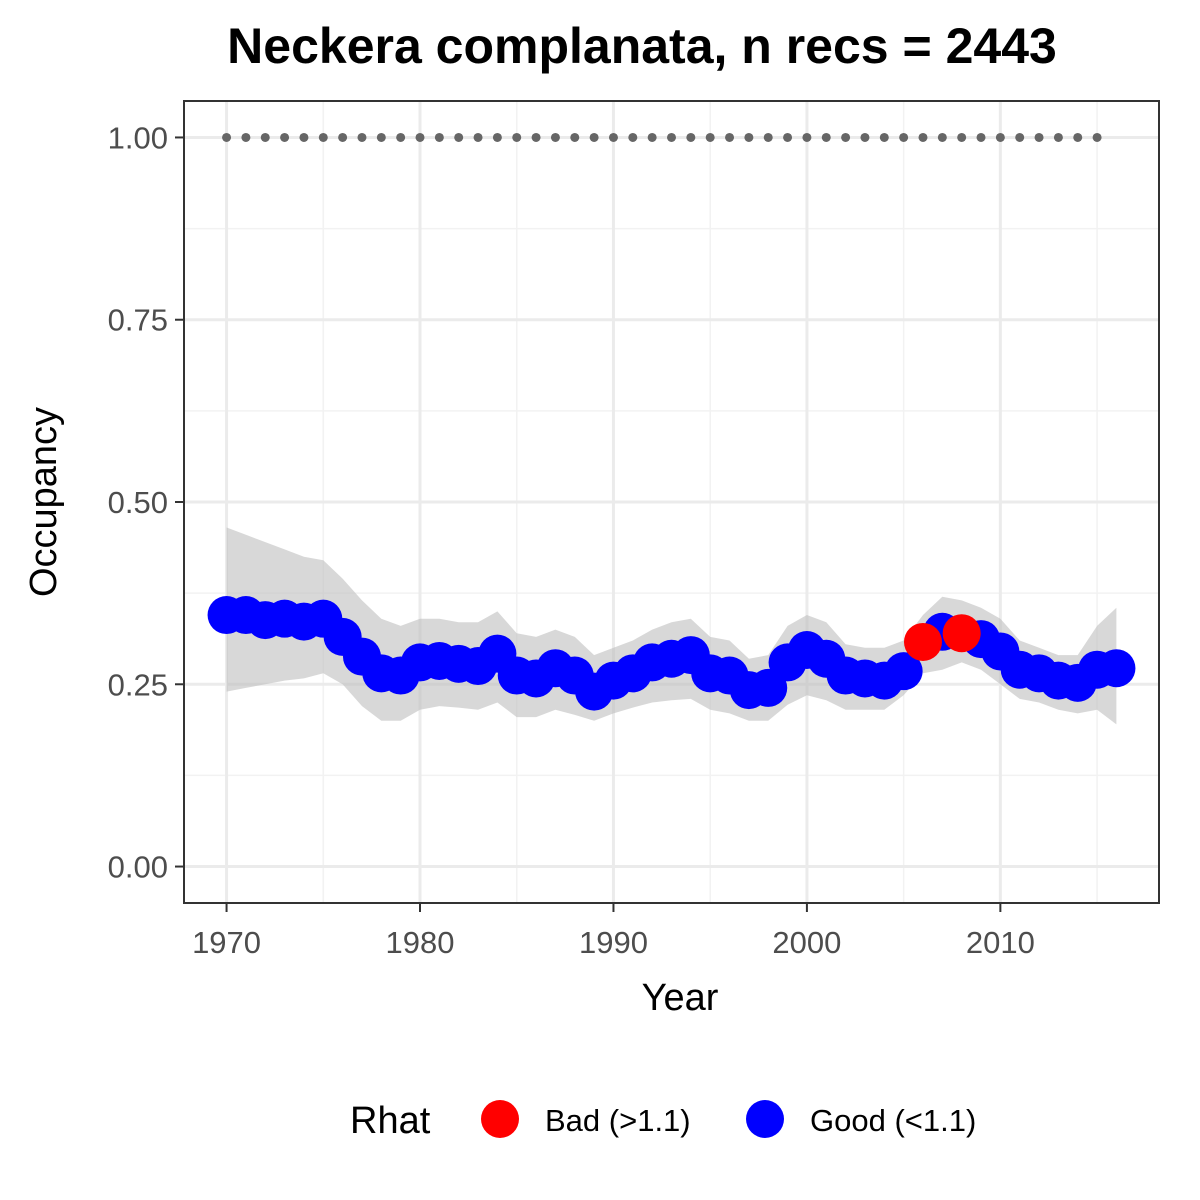  What do you see at coordinates (613, 942) in the screenshot?
I see `x-tick-label: 1990` at bounding box center [613, 942].